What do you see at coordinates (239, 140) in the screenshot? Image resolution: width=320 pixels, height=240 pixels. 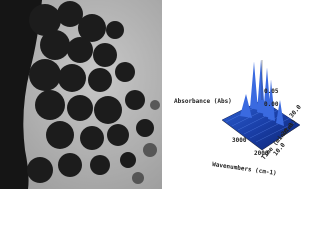 I see `x-tick-label: 3000` at bounding box center [239, 140].